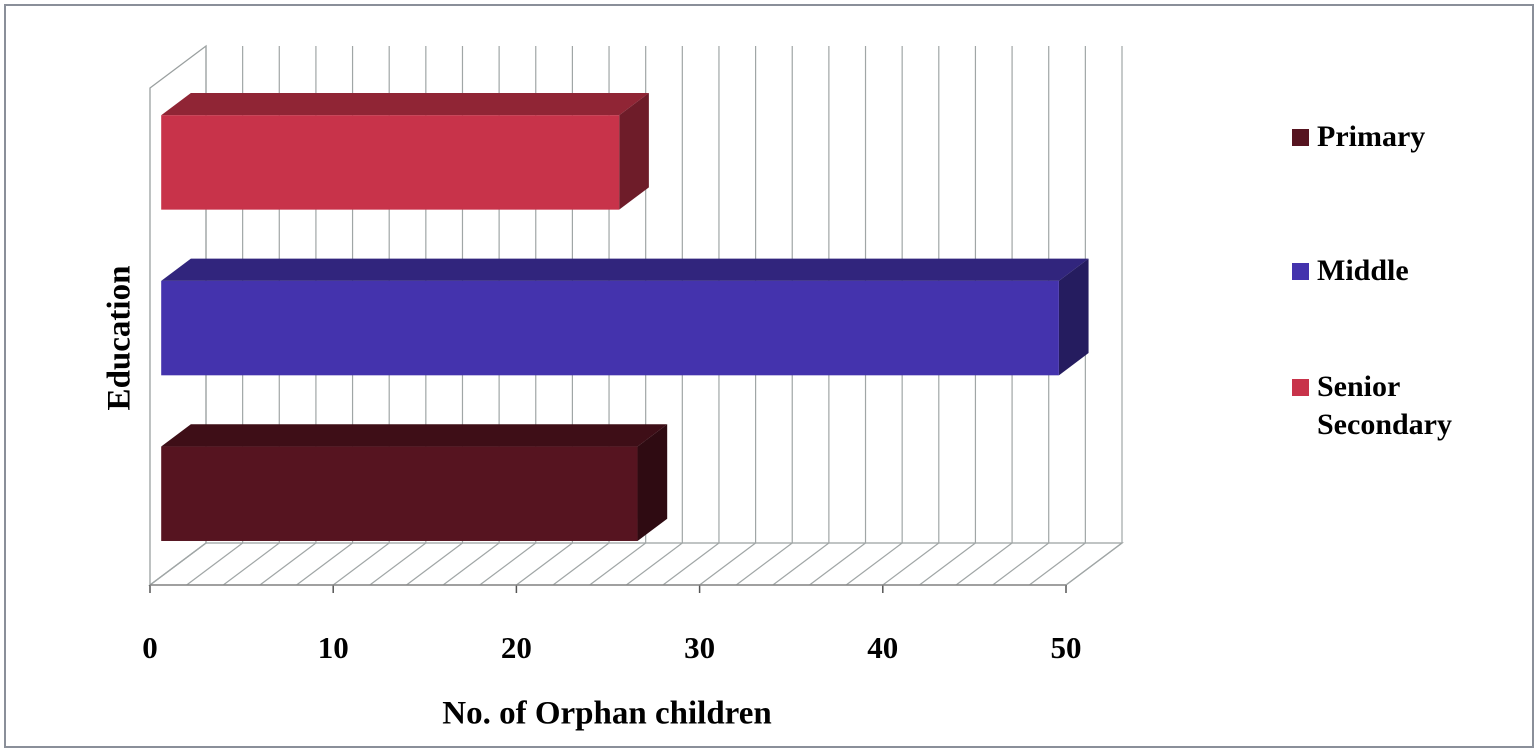 The height and width of the screenshot is (750, 1538). I want to click on legend-item: Primary, so click(1397, 137).